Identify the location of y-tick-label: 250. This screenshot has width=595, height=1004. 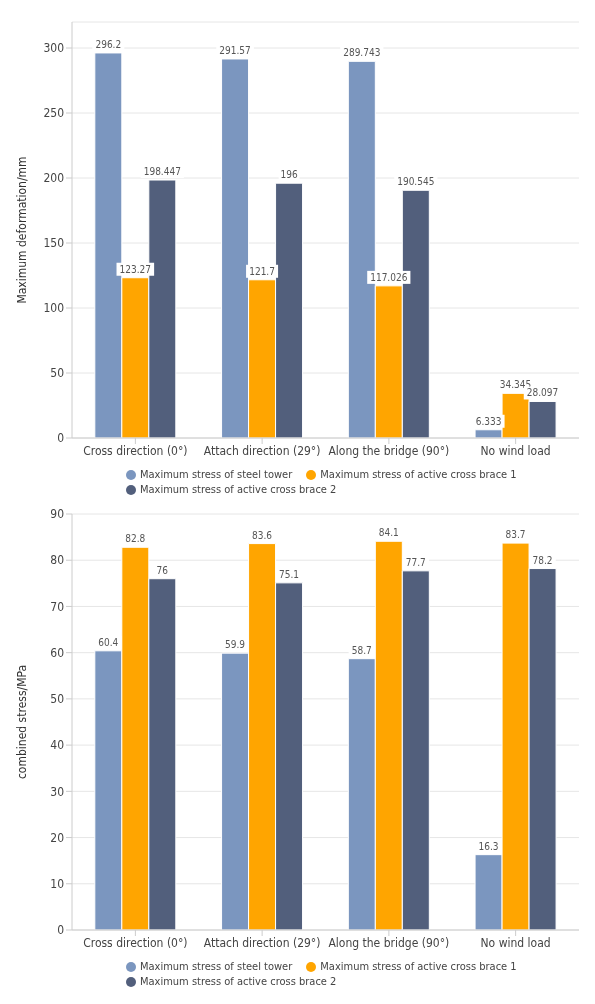
(54, 113).